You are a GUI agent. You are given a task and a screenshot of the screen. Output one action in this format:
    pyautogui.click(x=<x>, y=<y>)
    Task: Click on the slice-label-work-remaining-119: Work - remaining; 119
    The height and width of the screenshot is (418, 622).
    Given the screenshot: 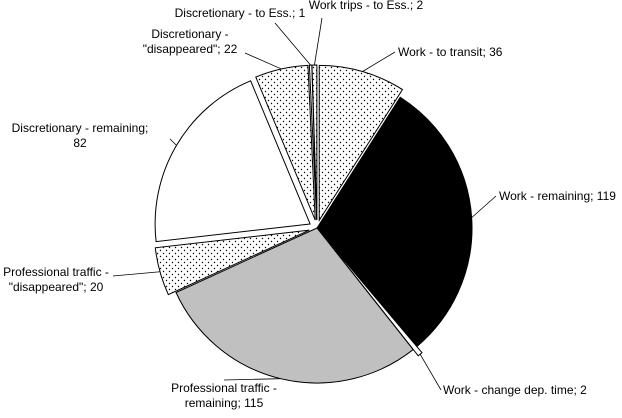 What is the action you would take?
    pyautogui.click(x=557, y=196)
    